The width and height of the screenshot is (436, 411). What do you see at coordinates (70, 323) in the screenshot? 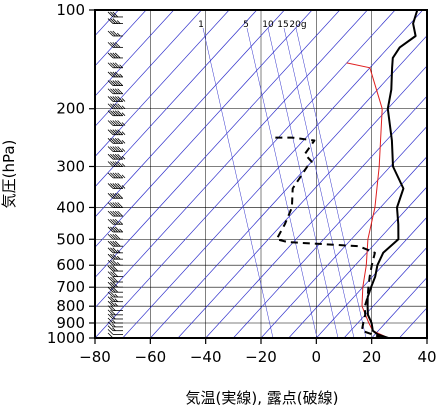
I see `y-tick-label: 900` at bounding box center [70, 323].